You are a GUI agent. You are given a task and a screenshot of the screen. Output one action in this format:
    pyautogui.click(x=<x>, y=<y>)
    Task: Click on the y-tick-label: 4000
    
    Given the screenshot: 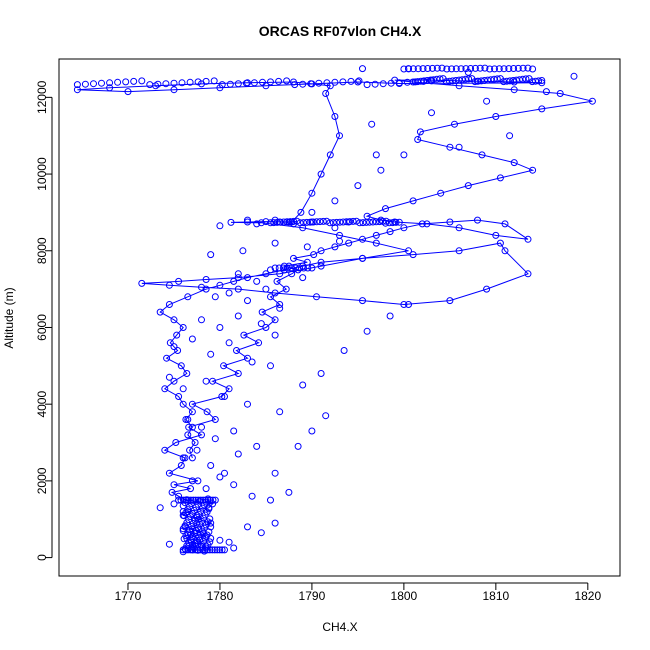 What is the action you would take?
    pyautogui.click(x=42, y=404)
    